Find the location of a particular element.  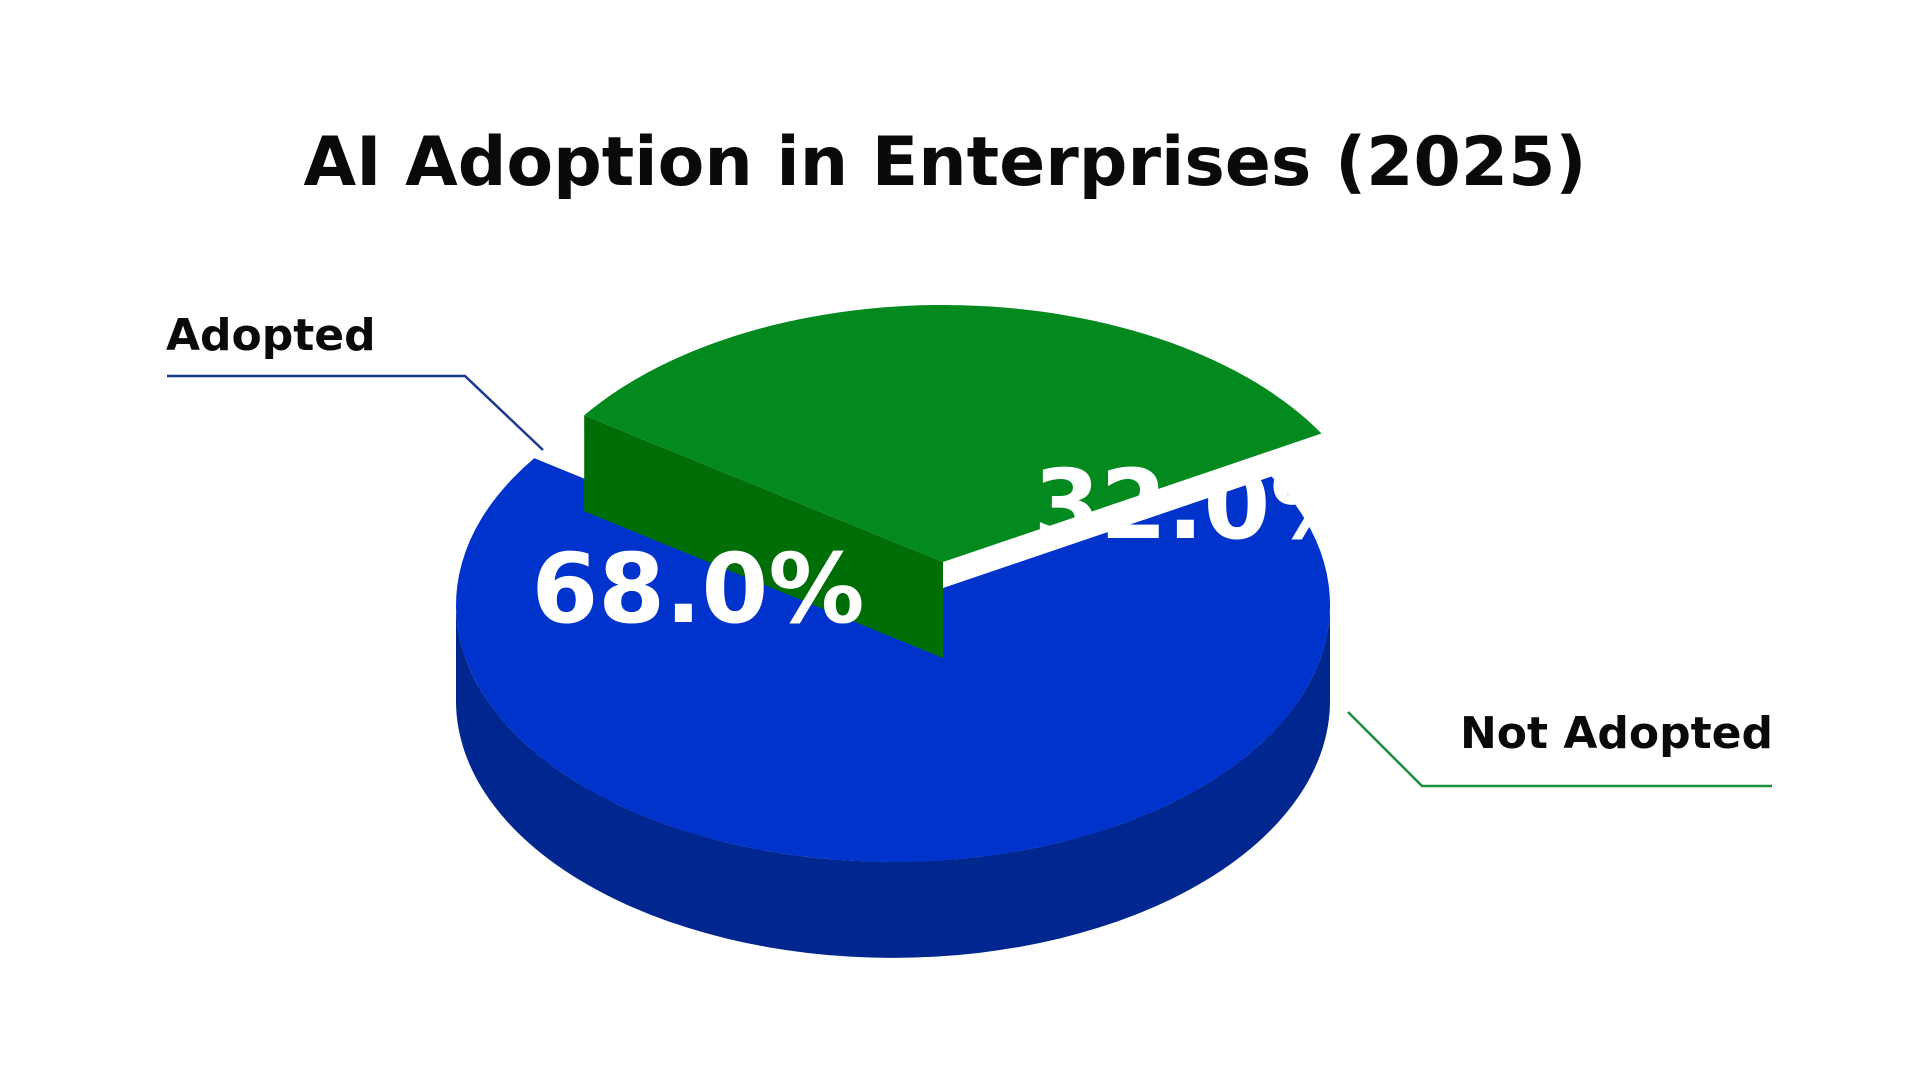

value-label-not-adopted: 32.0% is located at coordinates (1199, 505).